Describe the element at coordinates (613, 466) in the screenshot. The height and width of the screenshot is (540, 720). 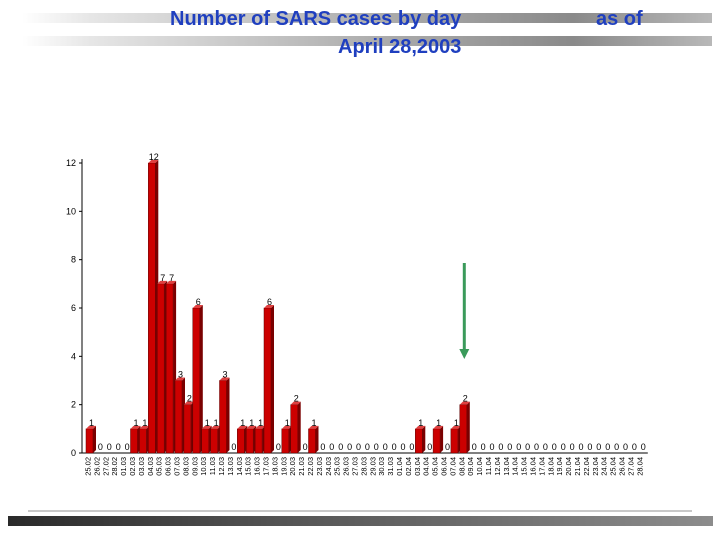
I see `category-label: 25.04` at that location.